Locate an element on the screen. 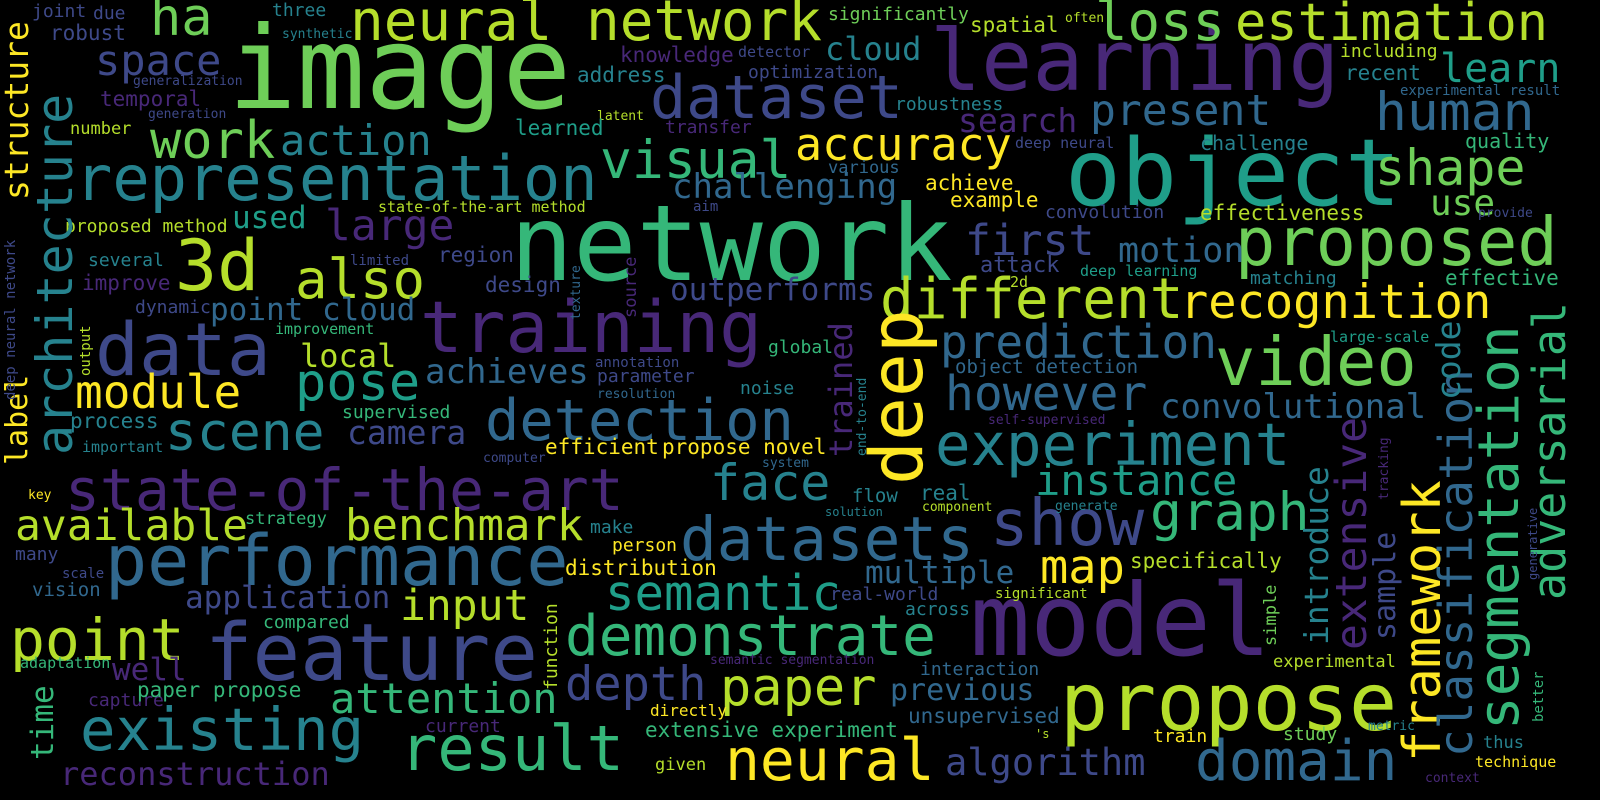 The width and height of the screenshot is (1600, 800). word: three is located at coordinates (299, 10).